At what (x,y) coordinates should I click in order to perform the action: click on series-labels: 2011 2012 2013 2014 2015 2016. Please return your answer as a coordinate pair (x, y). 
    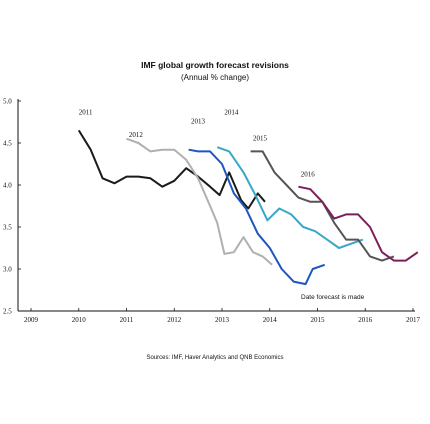
    Looking at the image, I should click on (197, 143).